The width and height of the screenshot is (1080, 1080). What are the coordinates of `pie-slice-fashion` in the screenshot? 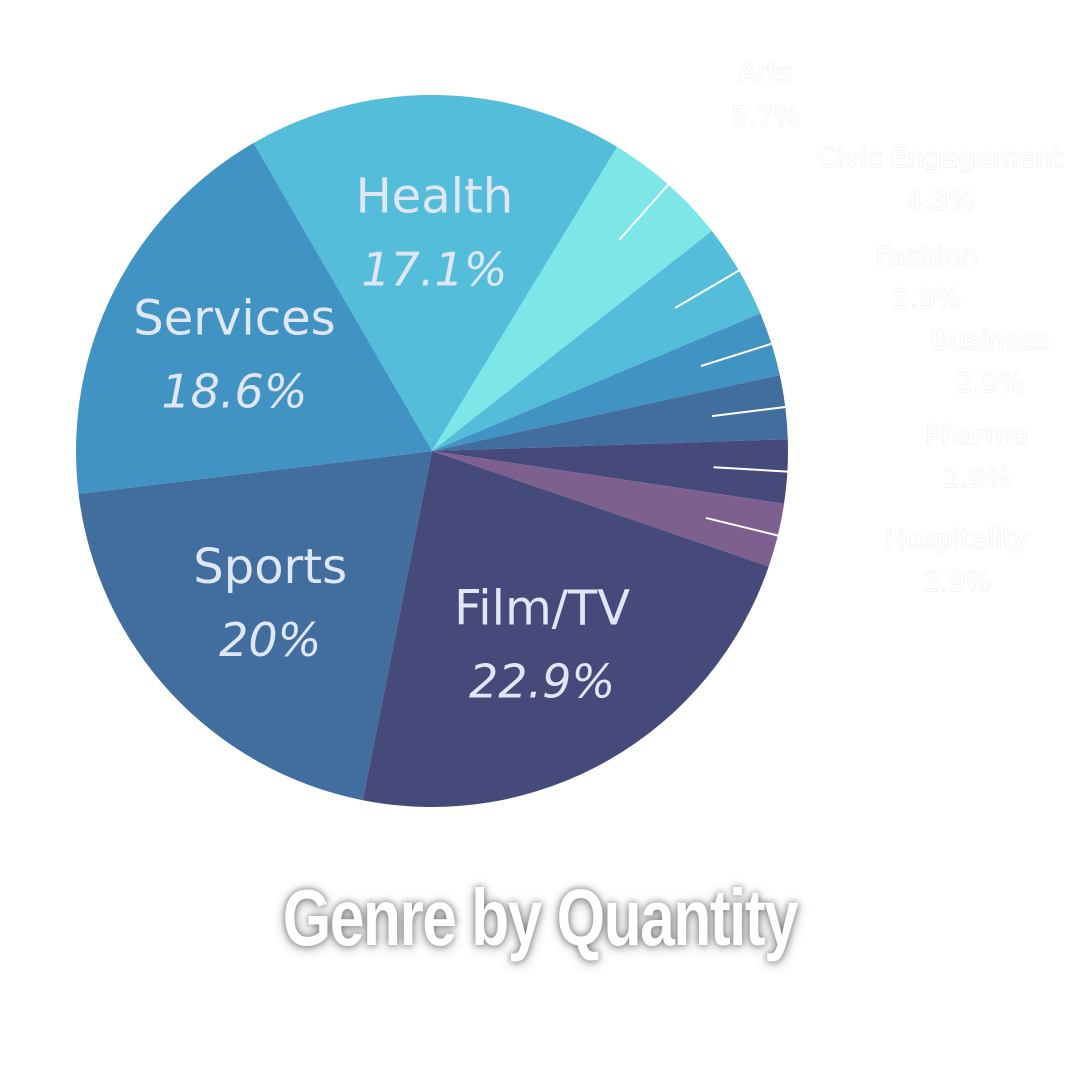 It's located at (606, 382).